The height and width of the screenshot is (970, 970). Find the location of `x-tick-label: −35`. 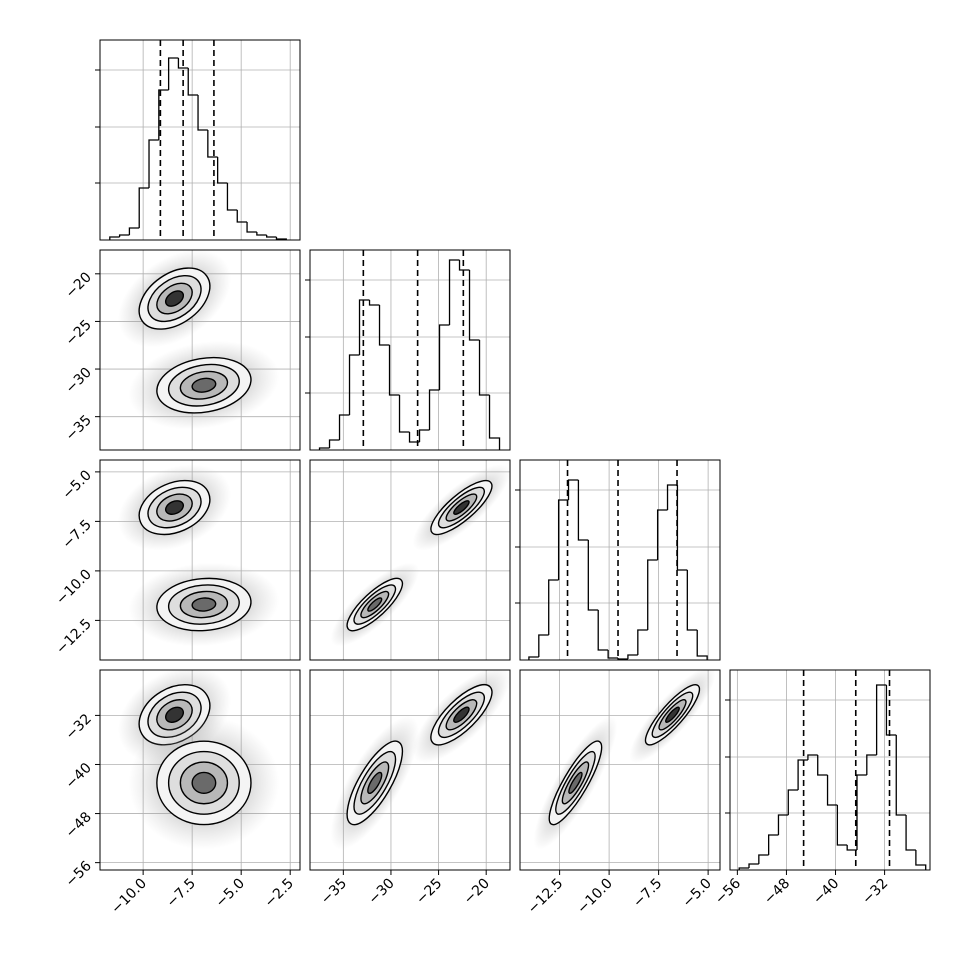

x-tick-label: −35 is located at coordinates (334, 892).